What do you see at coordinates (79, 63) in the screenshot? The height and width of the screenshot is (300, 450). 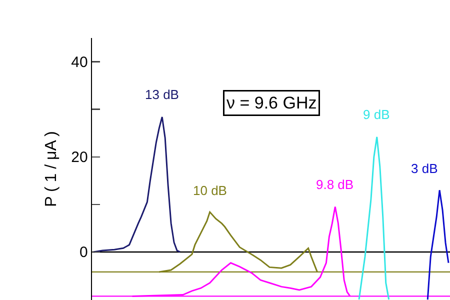 I see `y-tick-label: 40` at bounding box center [79, 63].